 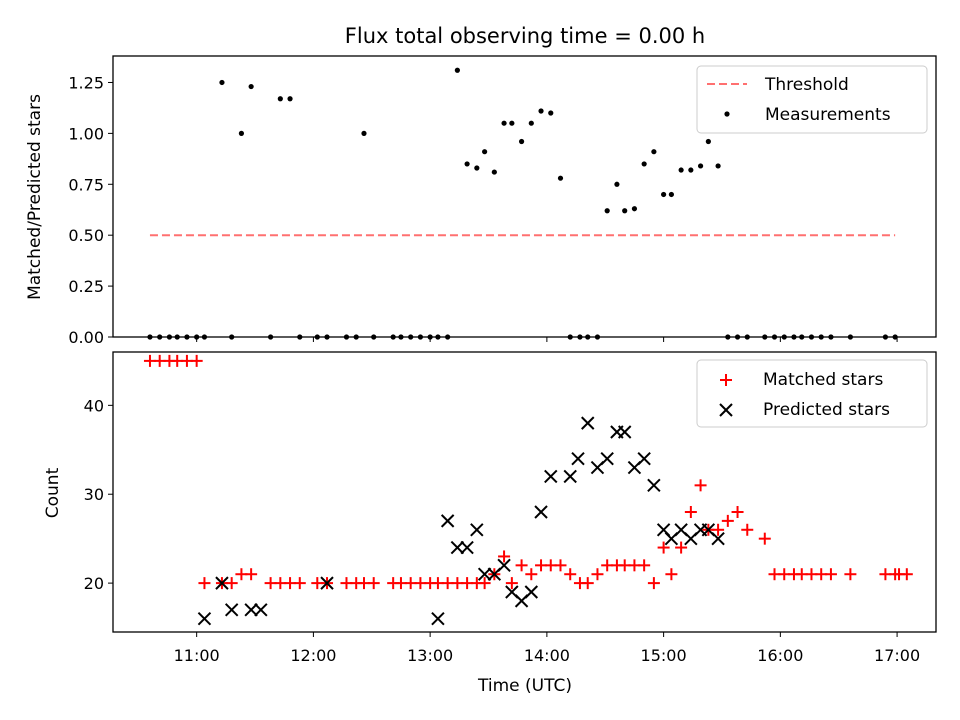 What do you see at coordinates (86, 184) in the screenshot?
I see `top-y-tick-label: 0.75` at bounding box center [86, 184].